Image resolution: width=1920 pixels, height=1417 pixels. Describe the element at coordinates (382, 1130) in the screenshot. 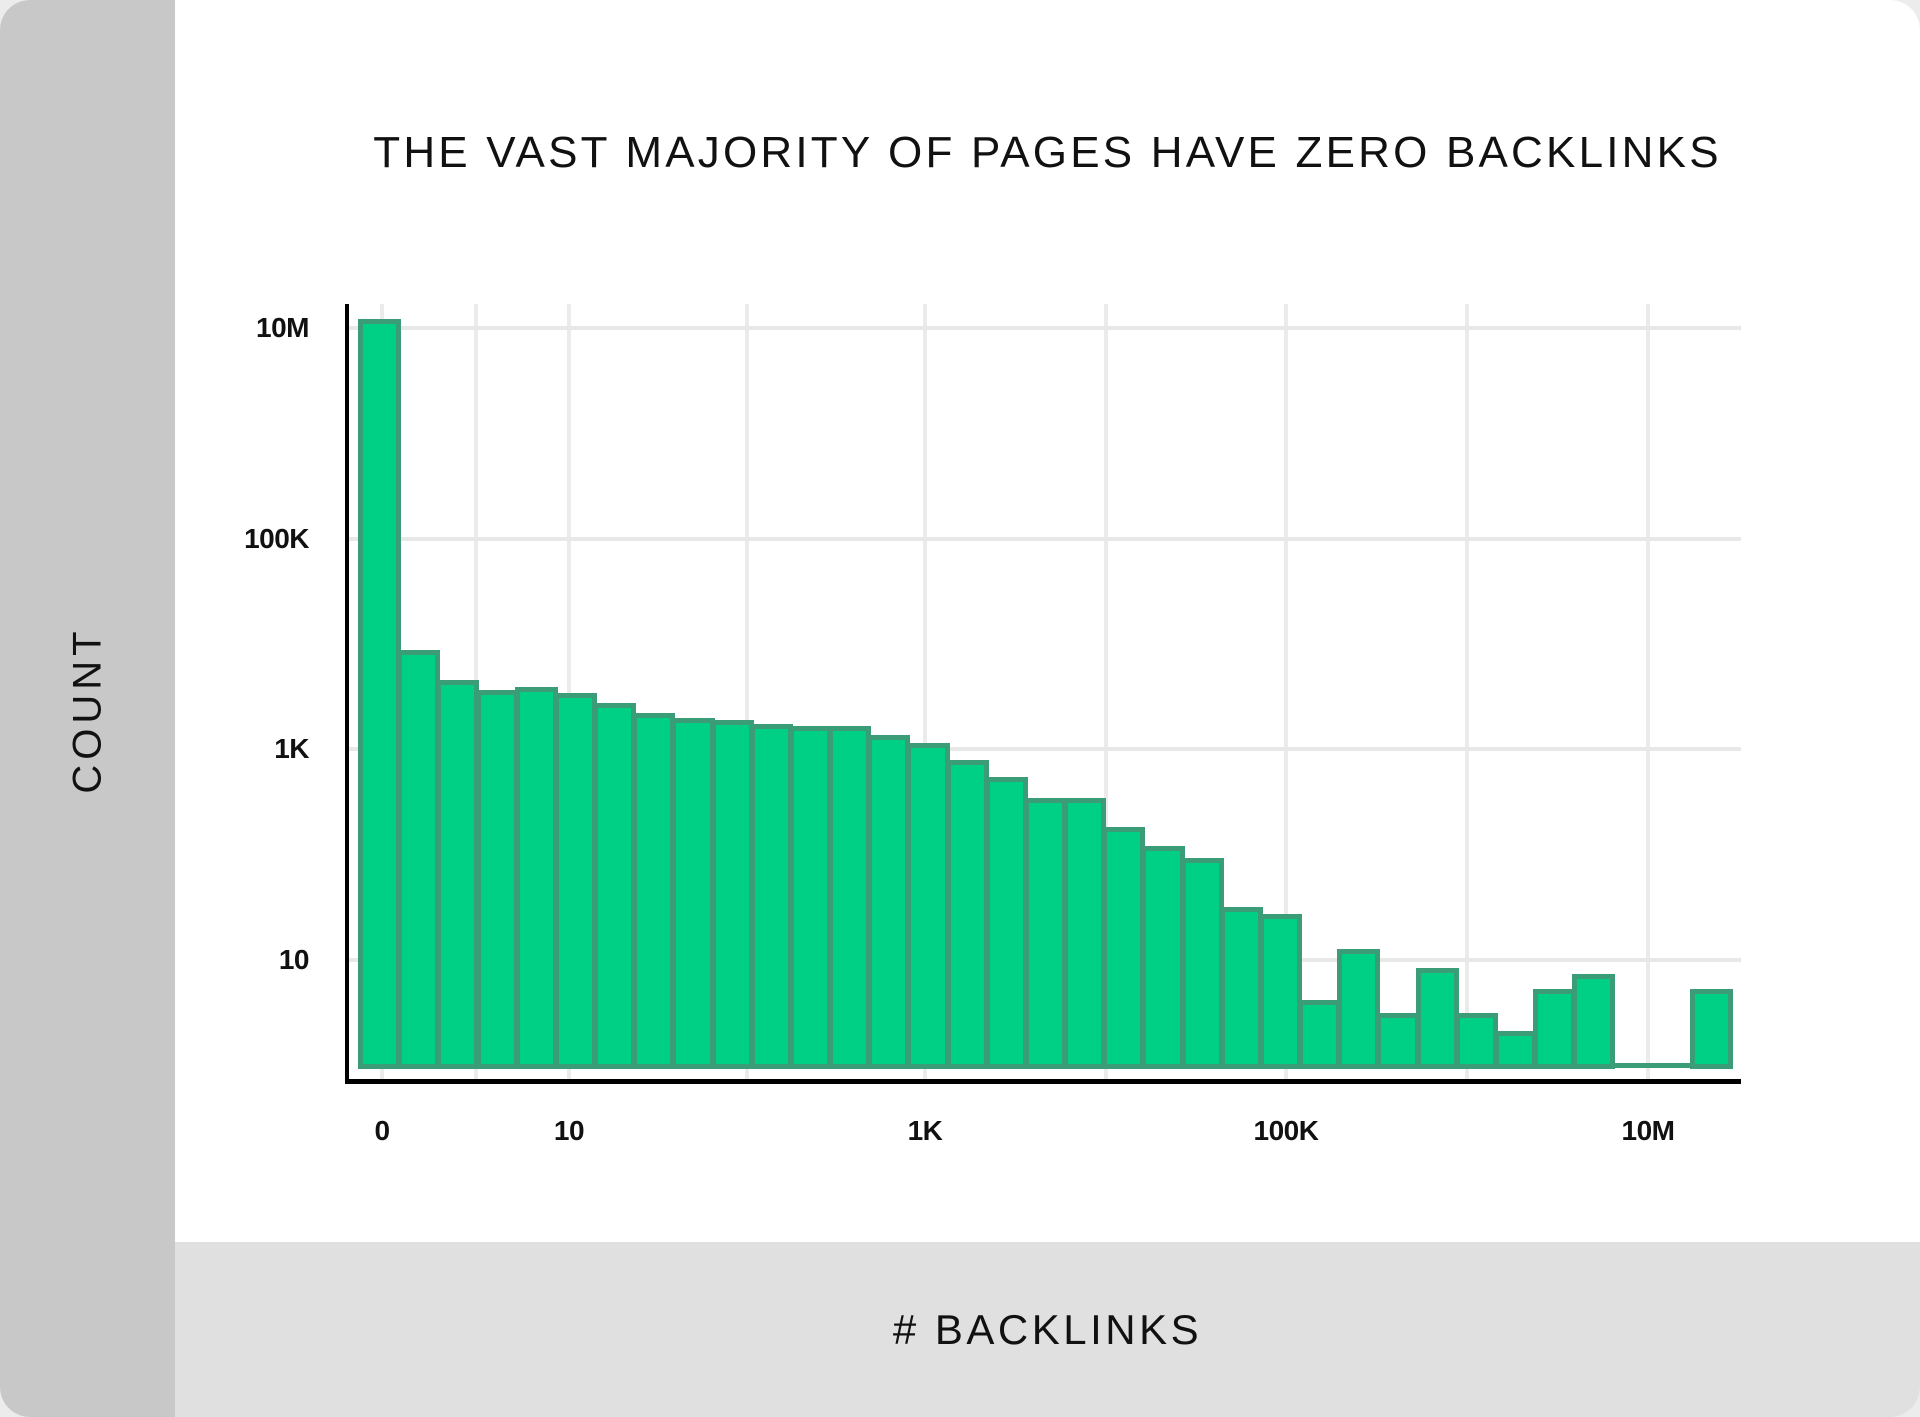

I see `x-tick-label: 0` at that location.